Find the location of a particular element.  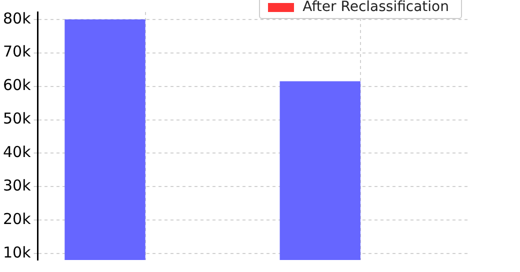

y-tick-label: 60k is located at coordinates (17, 85).